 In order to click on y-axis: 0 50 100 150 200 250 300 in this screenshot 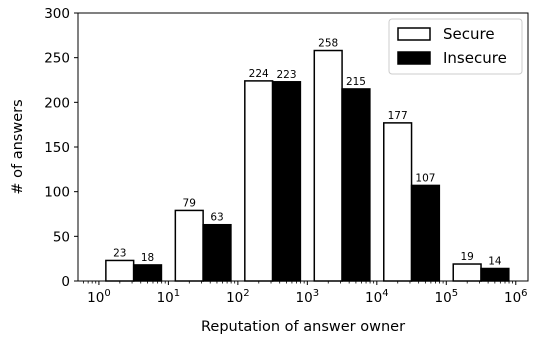, I will do `click(61, 148)`.